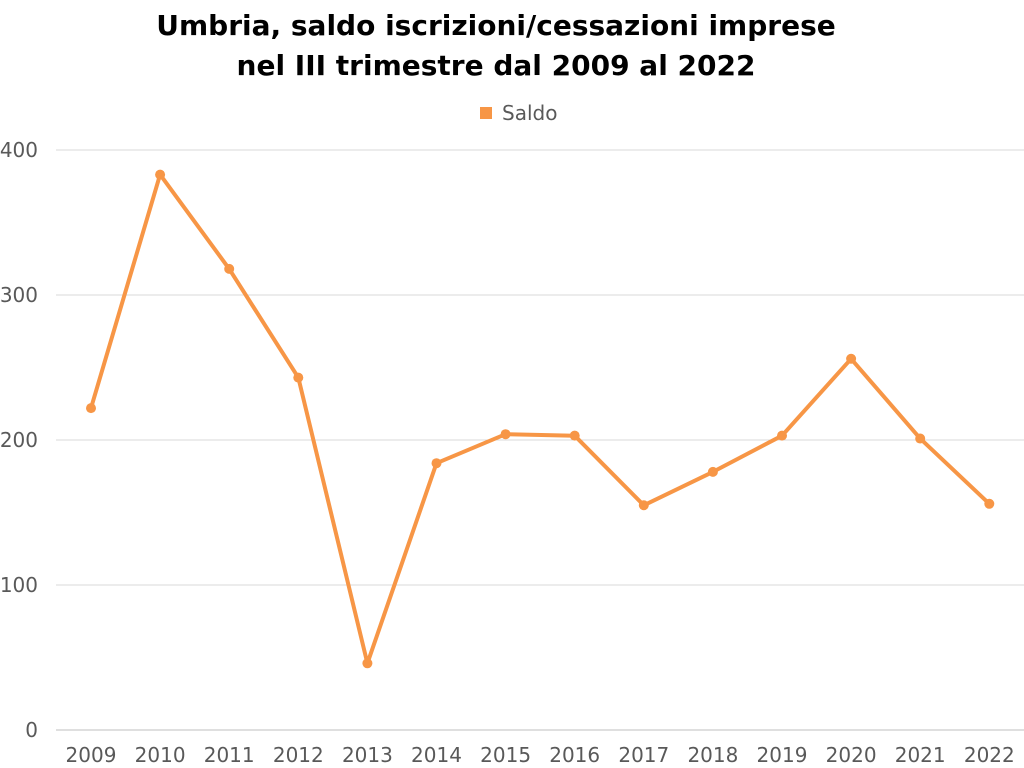  I want to click on y-axis-ticks: 0 100 200 300 400, so click(19, 440).